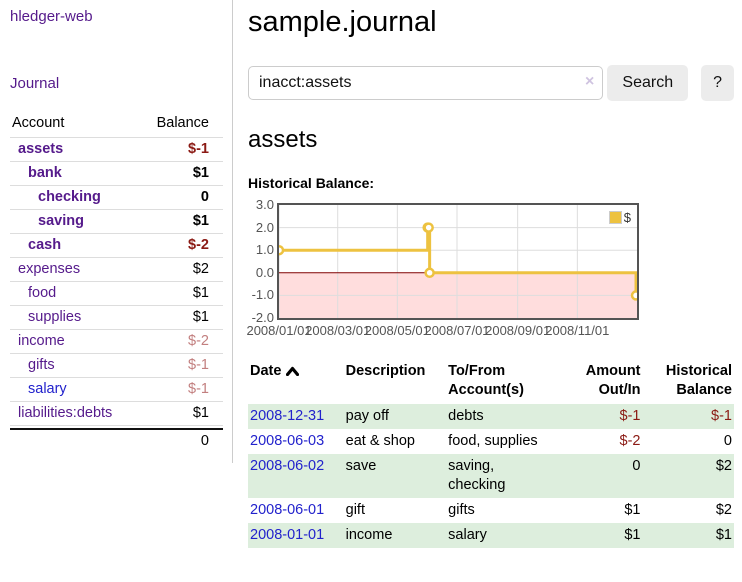  What do you see at coordinates (615, 217) in the screenshot?
I see `legend-swatch-icon` at bounding box center [615, 217].